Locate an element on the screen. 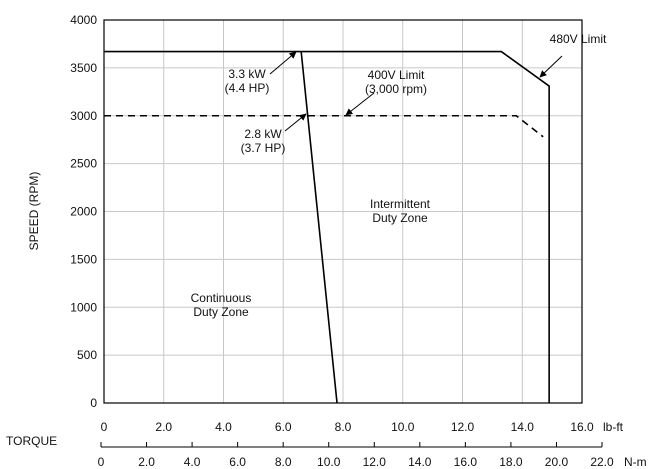  y-tick-label: 1000 is located at coordinates (83, 307).